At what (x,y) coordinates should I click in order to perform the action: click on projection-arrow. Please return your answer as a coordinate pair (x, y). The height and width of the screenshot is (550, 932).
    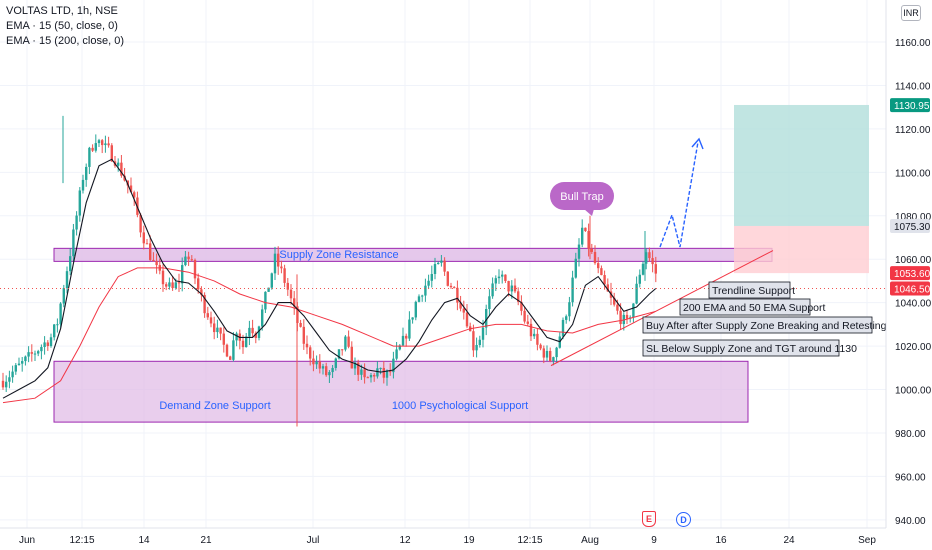
    Looking at the image, I should click on (679, 194).